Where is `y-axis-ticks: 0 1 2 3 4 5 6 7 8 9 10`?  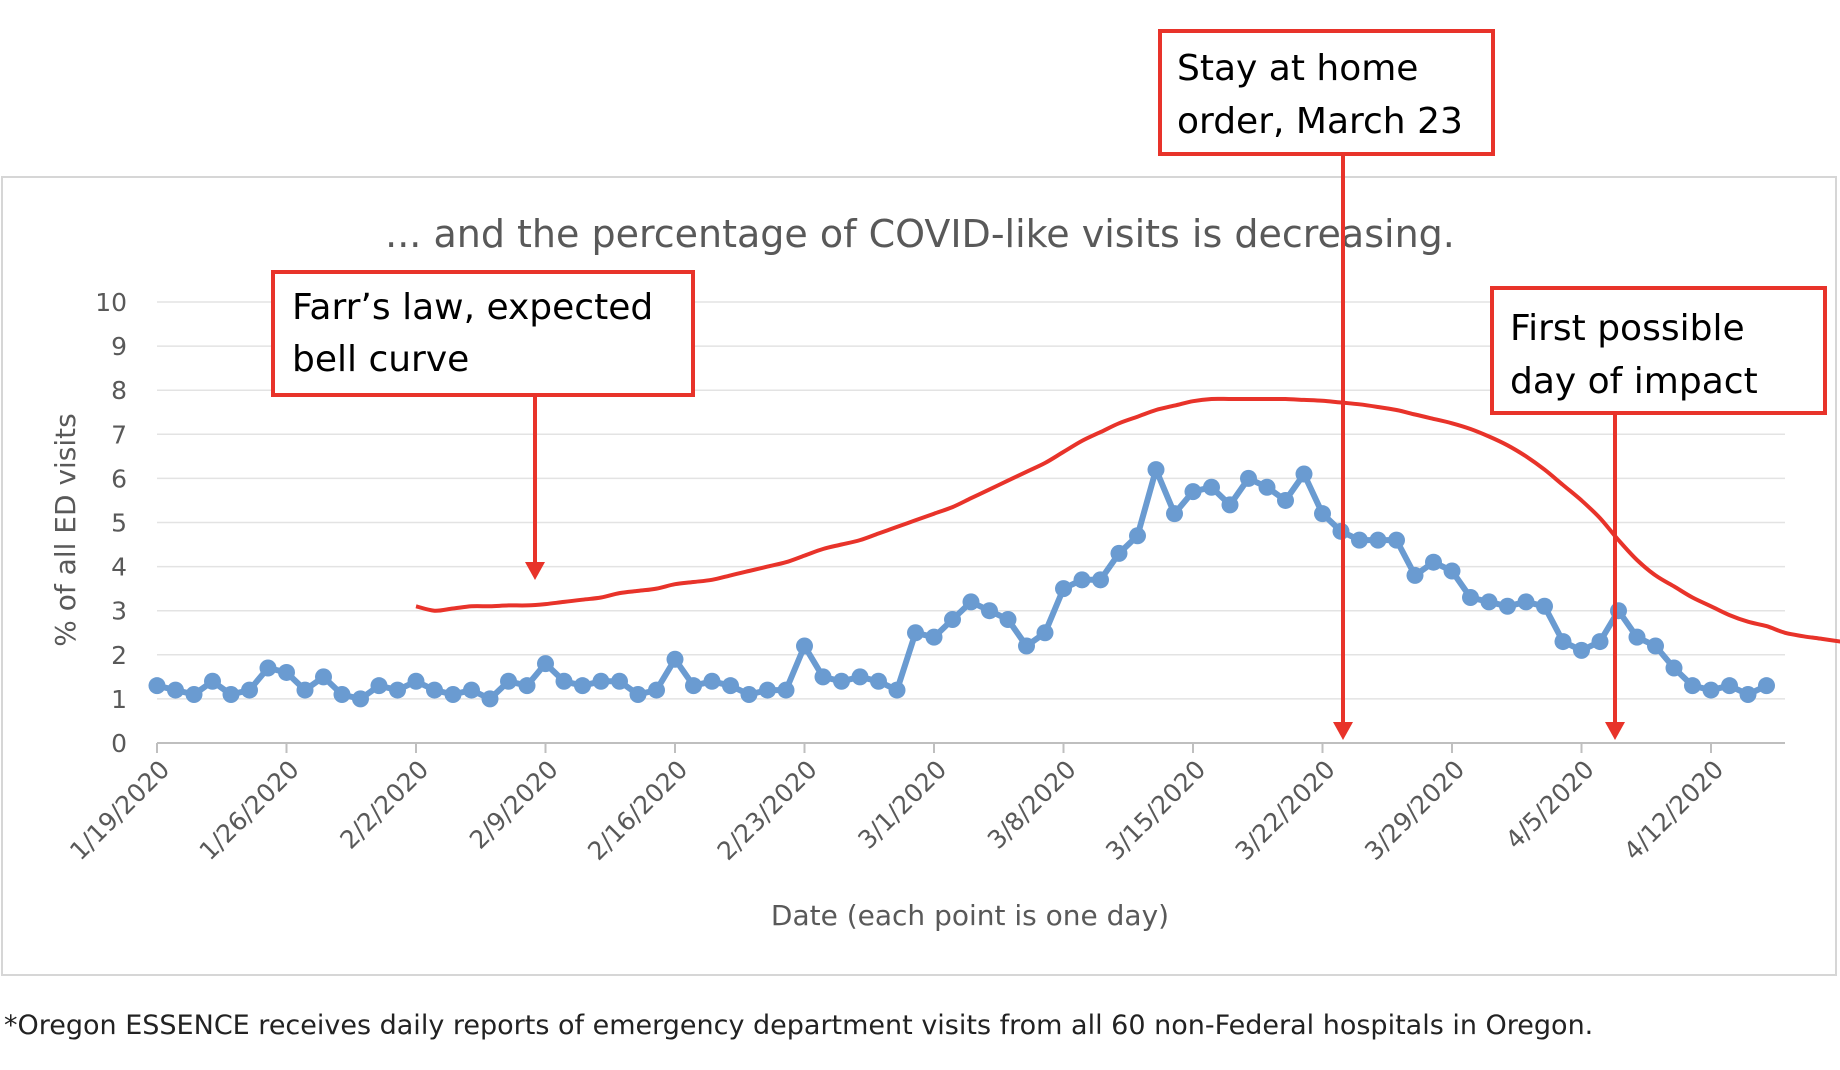 y-axis-ticks: 0 1 2 3 4 5 6 7 8 9 10 is located at coordinates (111, 523).